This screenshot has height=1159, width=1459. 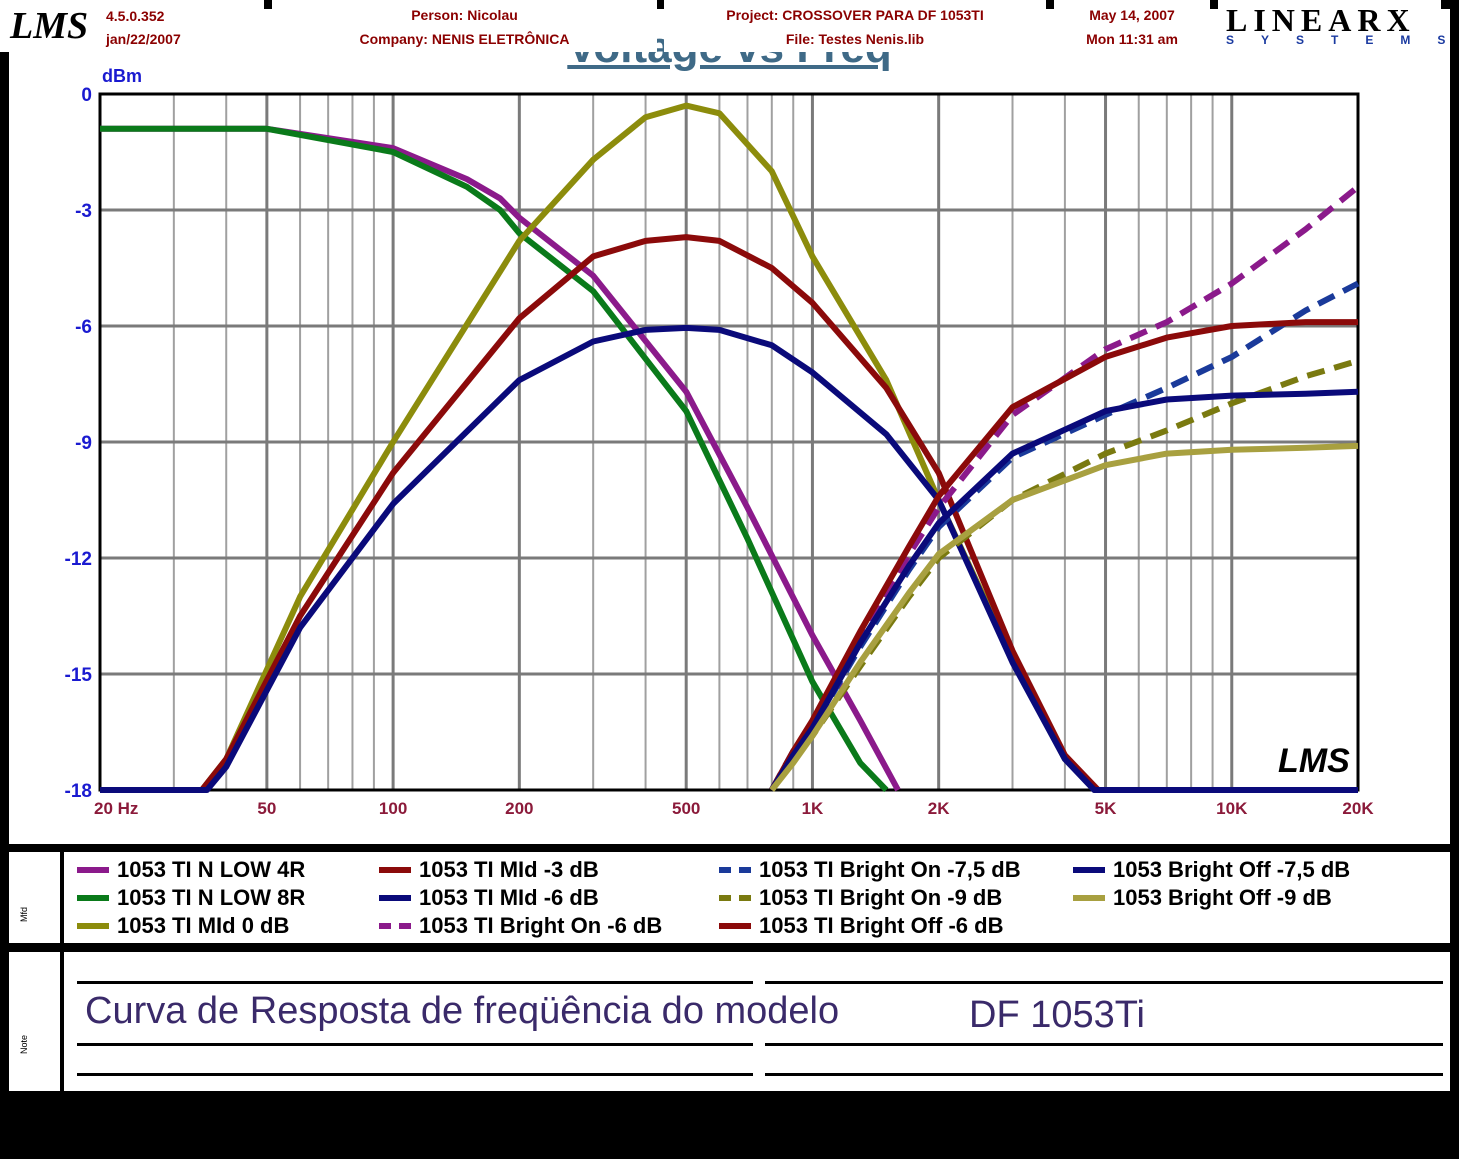 I want to click on legend-item: 1053 TI MId 0 dB, so click(x=183, y=926).